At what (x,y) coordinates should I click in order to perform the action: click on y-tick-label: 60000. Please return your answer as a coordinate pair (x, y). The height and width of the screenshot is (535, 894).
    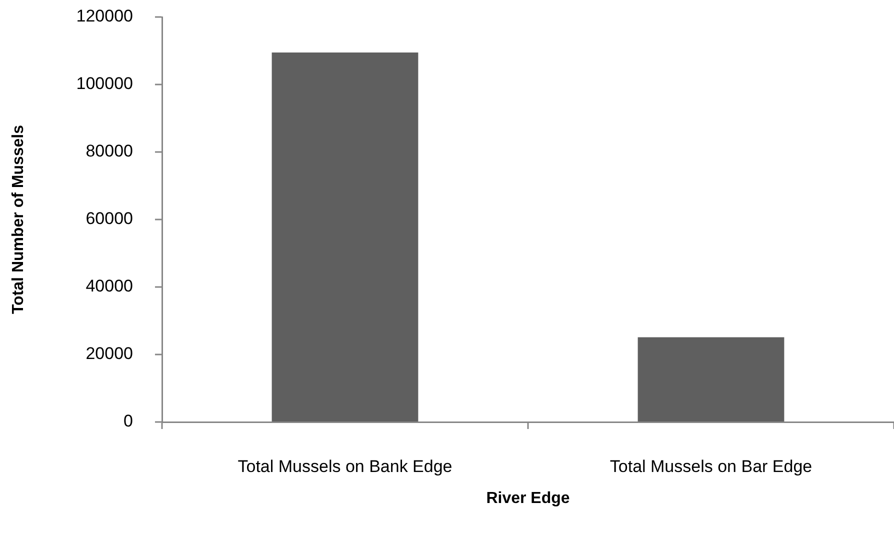
    Looking at the image, I should click on (109, 218).